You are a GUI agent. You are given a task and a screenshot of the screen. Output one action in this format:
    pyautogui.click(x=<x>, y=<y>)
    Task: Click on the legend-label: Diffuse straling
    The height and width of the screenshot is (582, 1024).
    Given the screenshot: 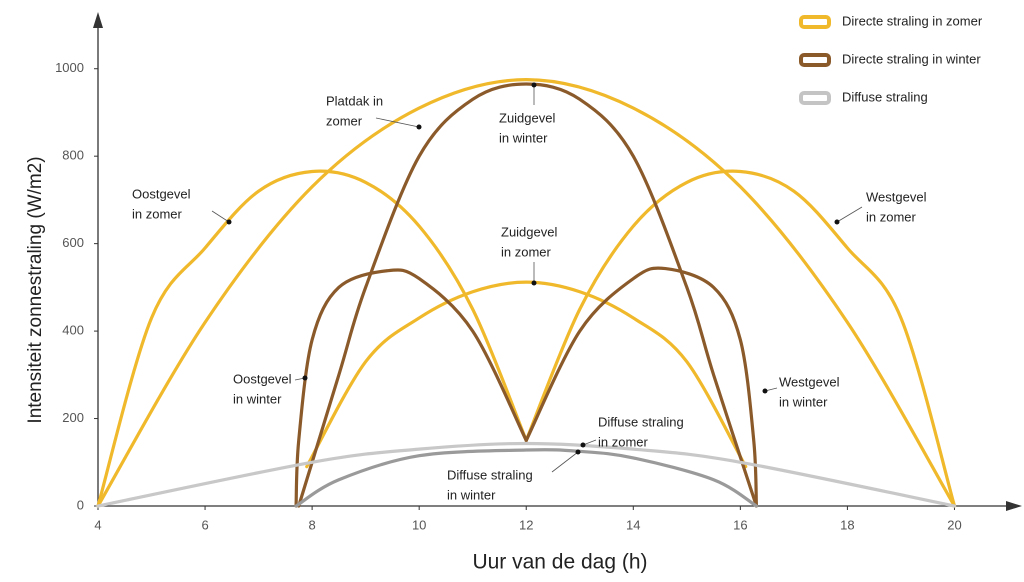 What is the action you would take?
    pyautogui.click(x=885, y=96)
    